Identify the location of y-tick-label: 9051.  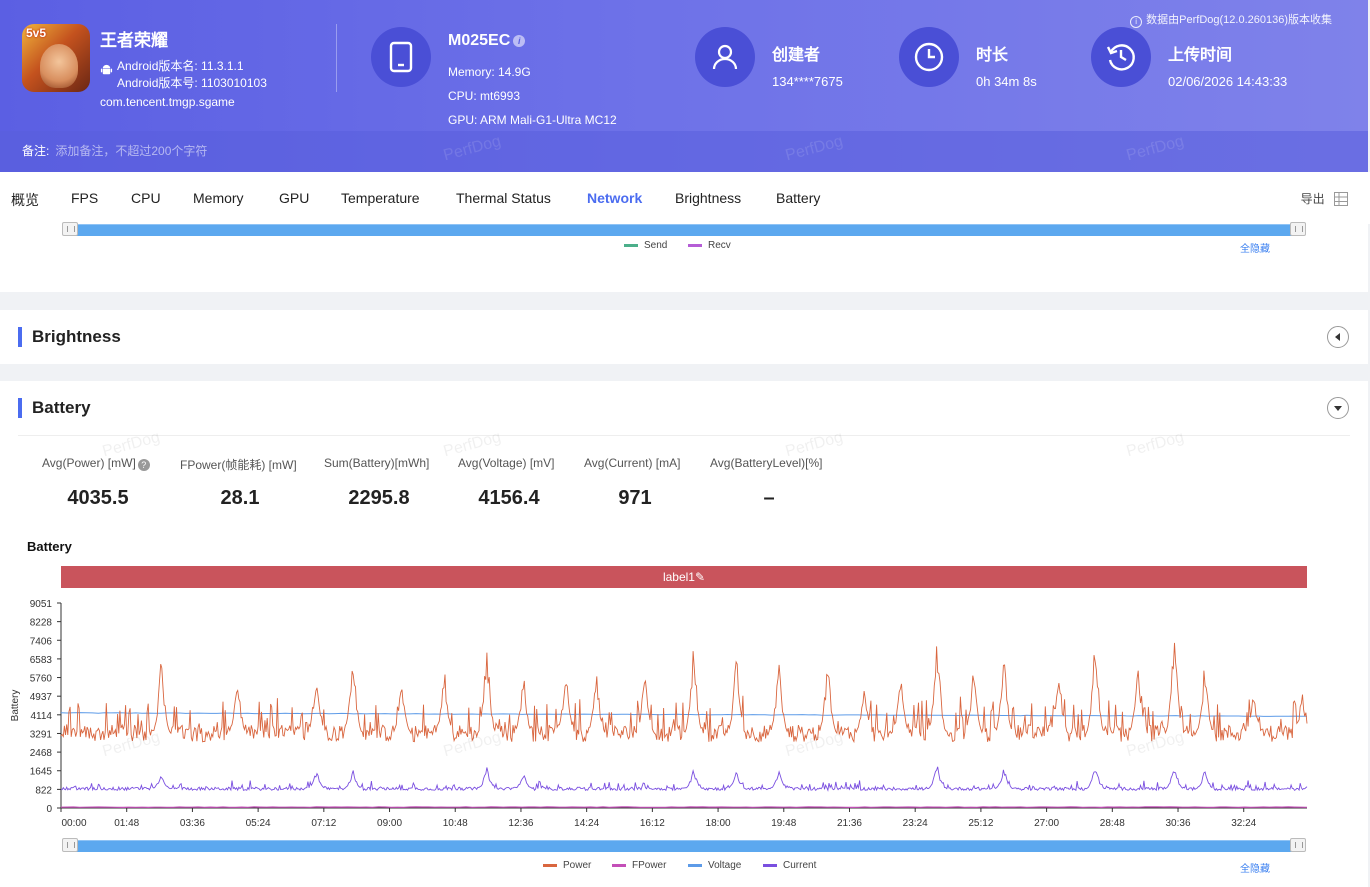
(41, 604).